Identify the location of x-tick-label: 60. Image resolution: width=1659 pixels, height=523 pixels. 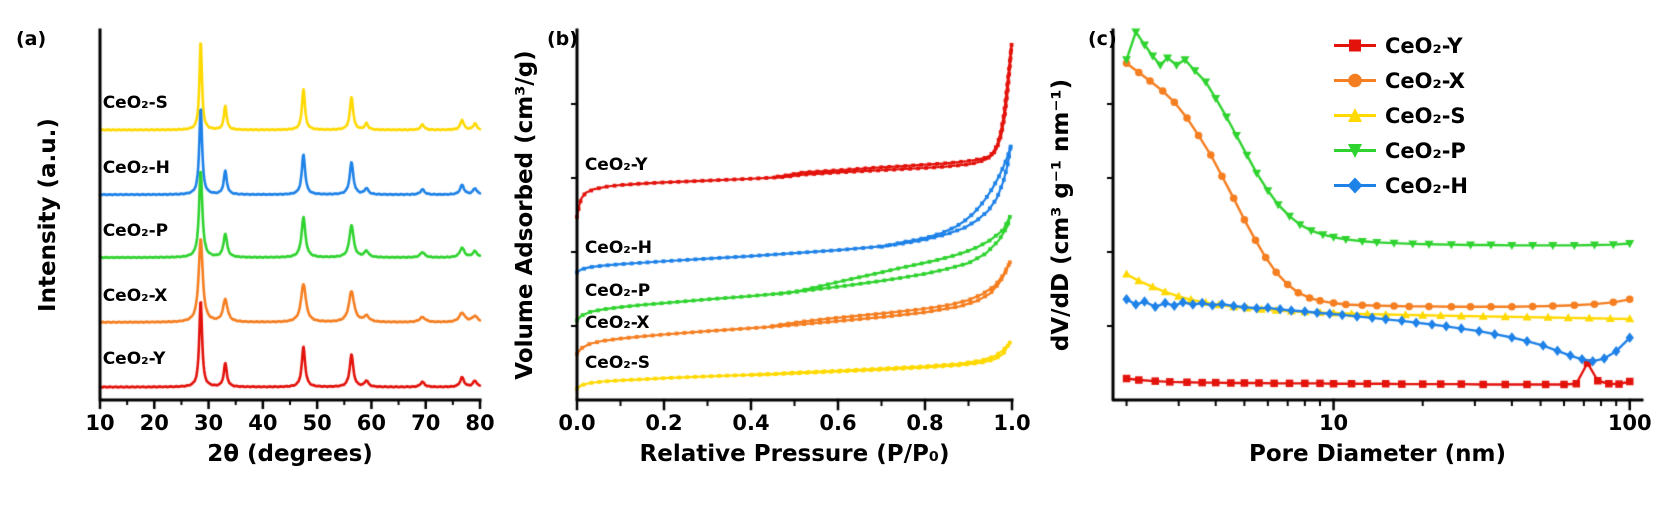
(371, 423).